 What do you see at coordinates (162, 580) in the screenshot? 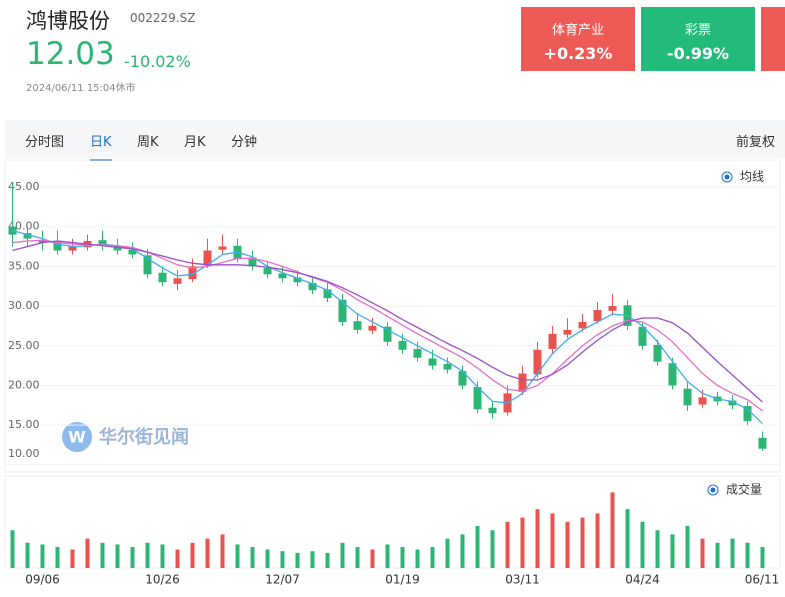
I see `x-tick-label: 10/26` at bounding box center [162, 580].